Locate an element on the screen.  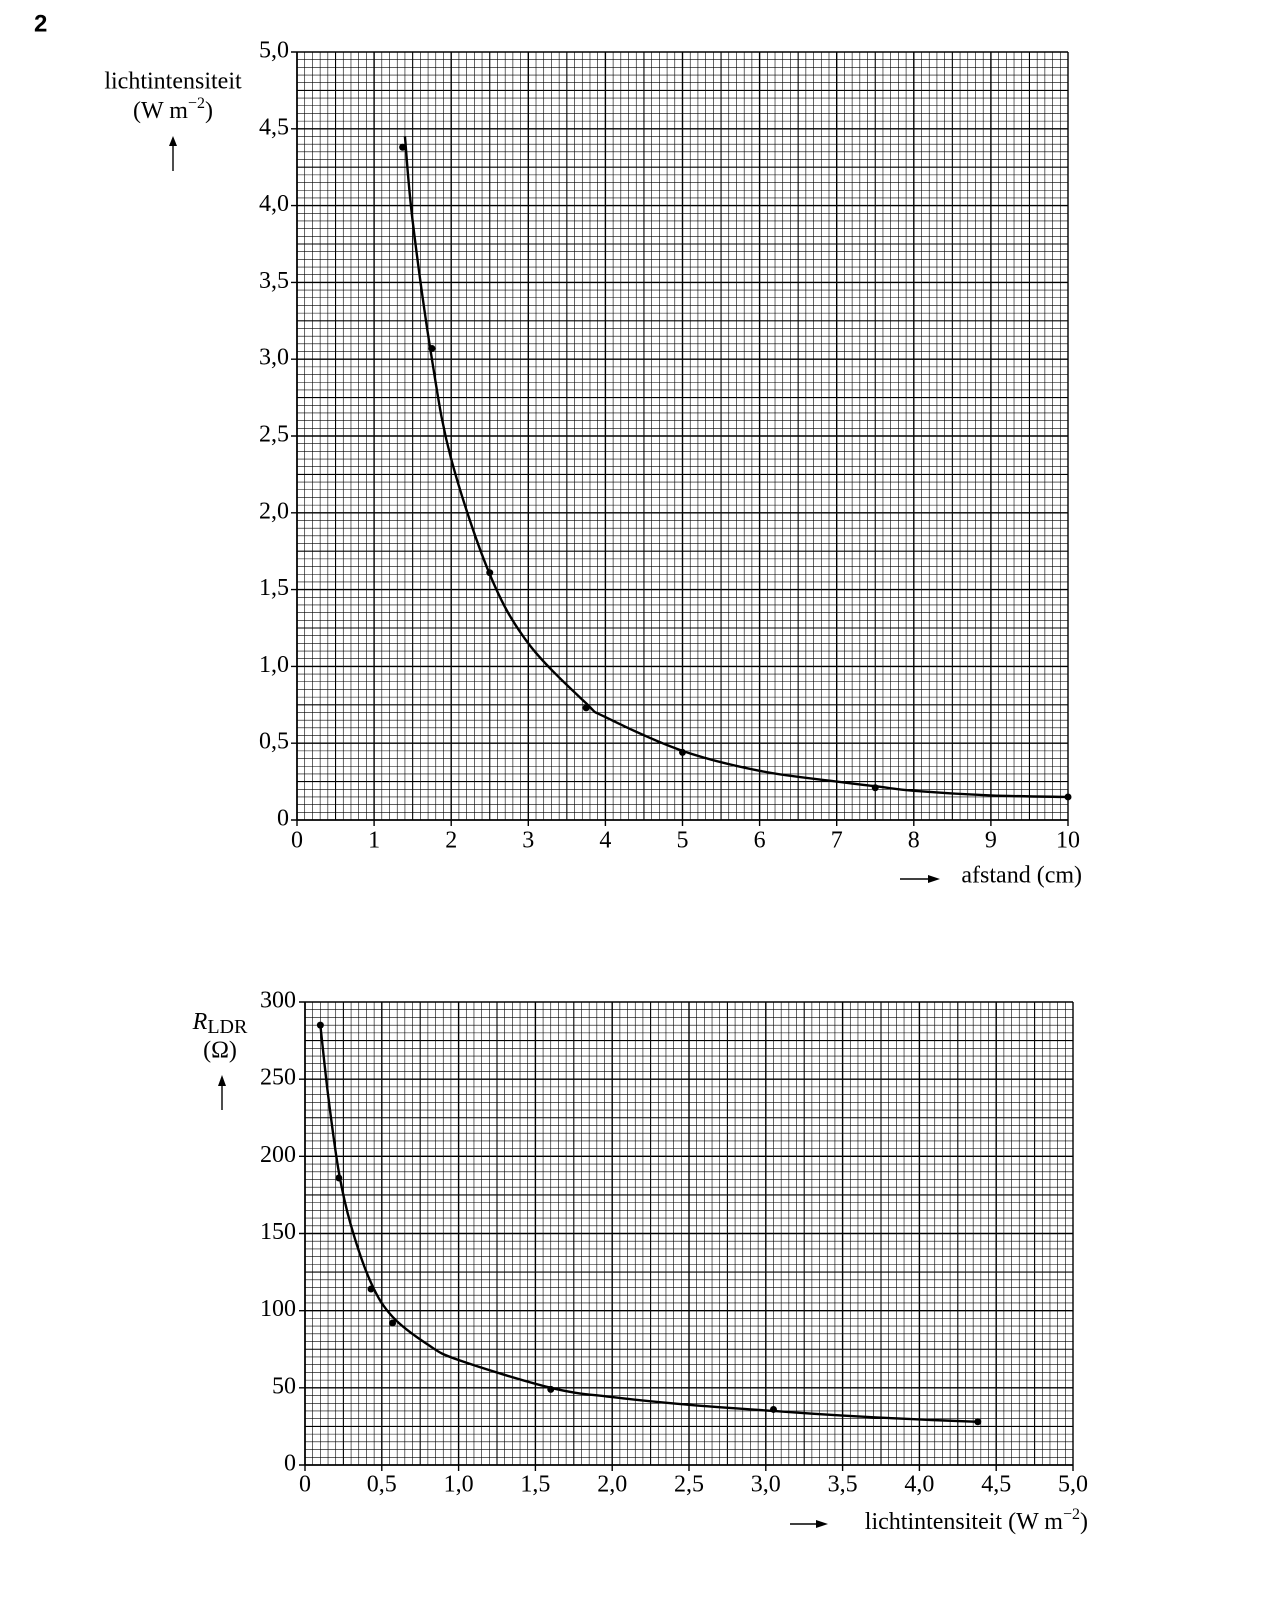
x-tick-label: 2,0 is located at coordinates (612, 1485).